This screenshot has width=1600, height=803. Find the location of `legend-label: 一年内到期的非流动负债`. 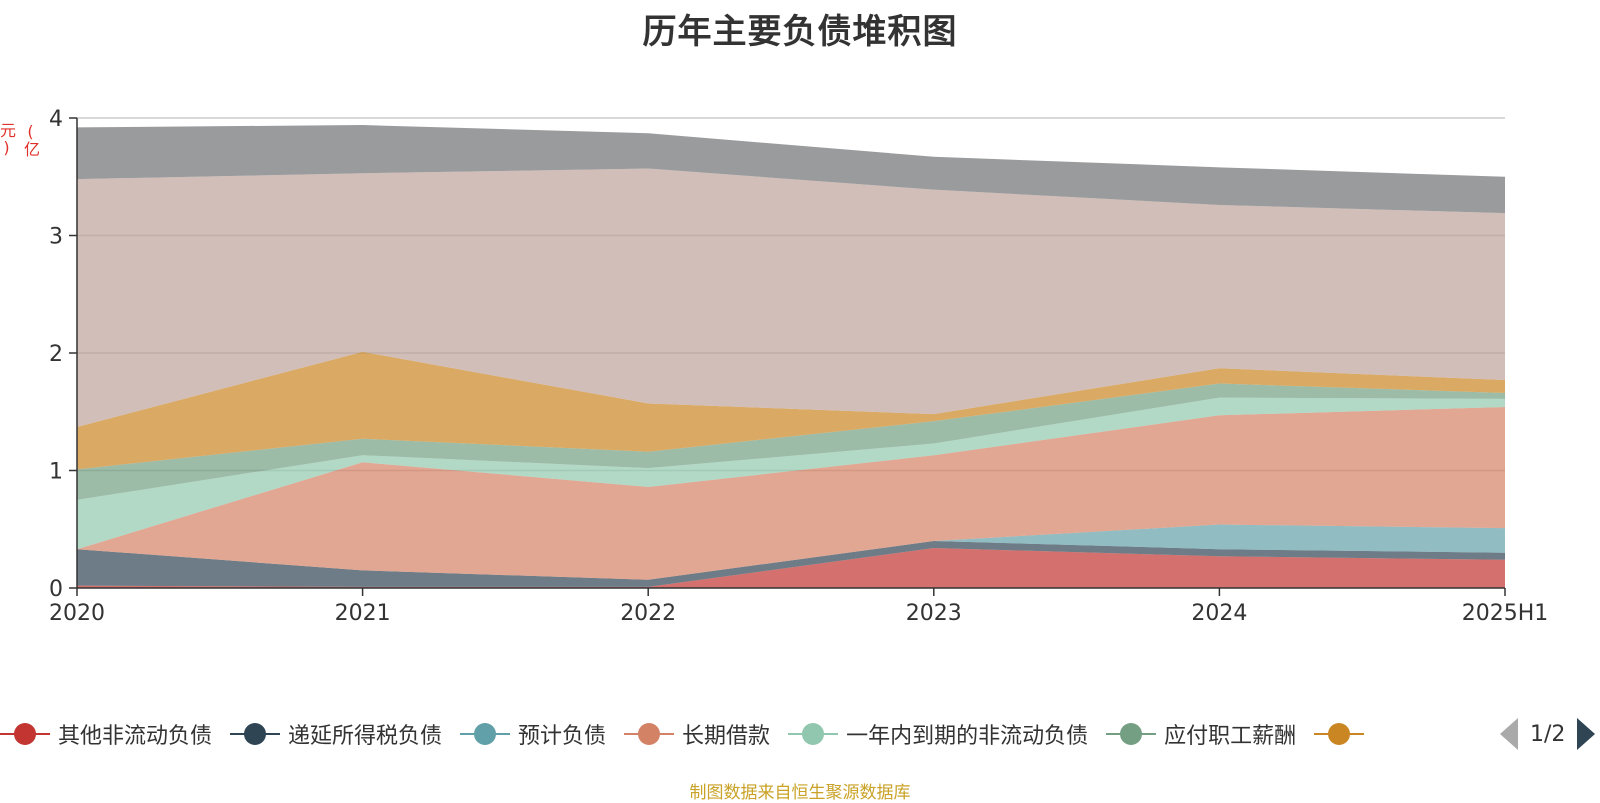

legend-label: 一年内到期的非流动负债 is located at coordinates (967, 736).